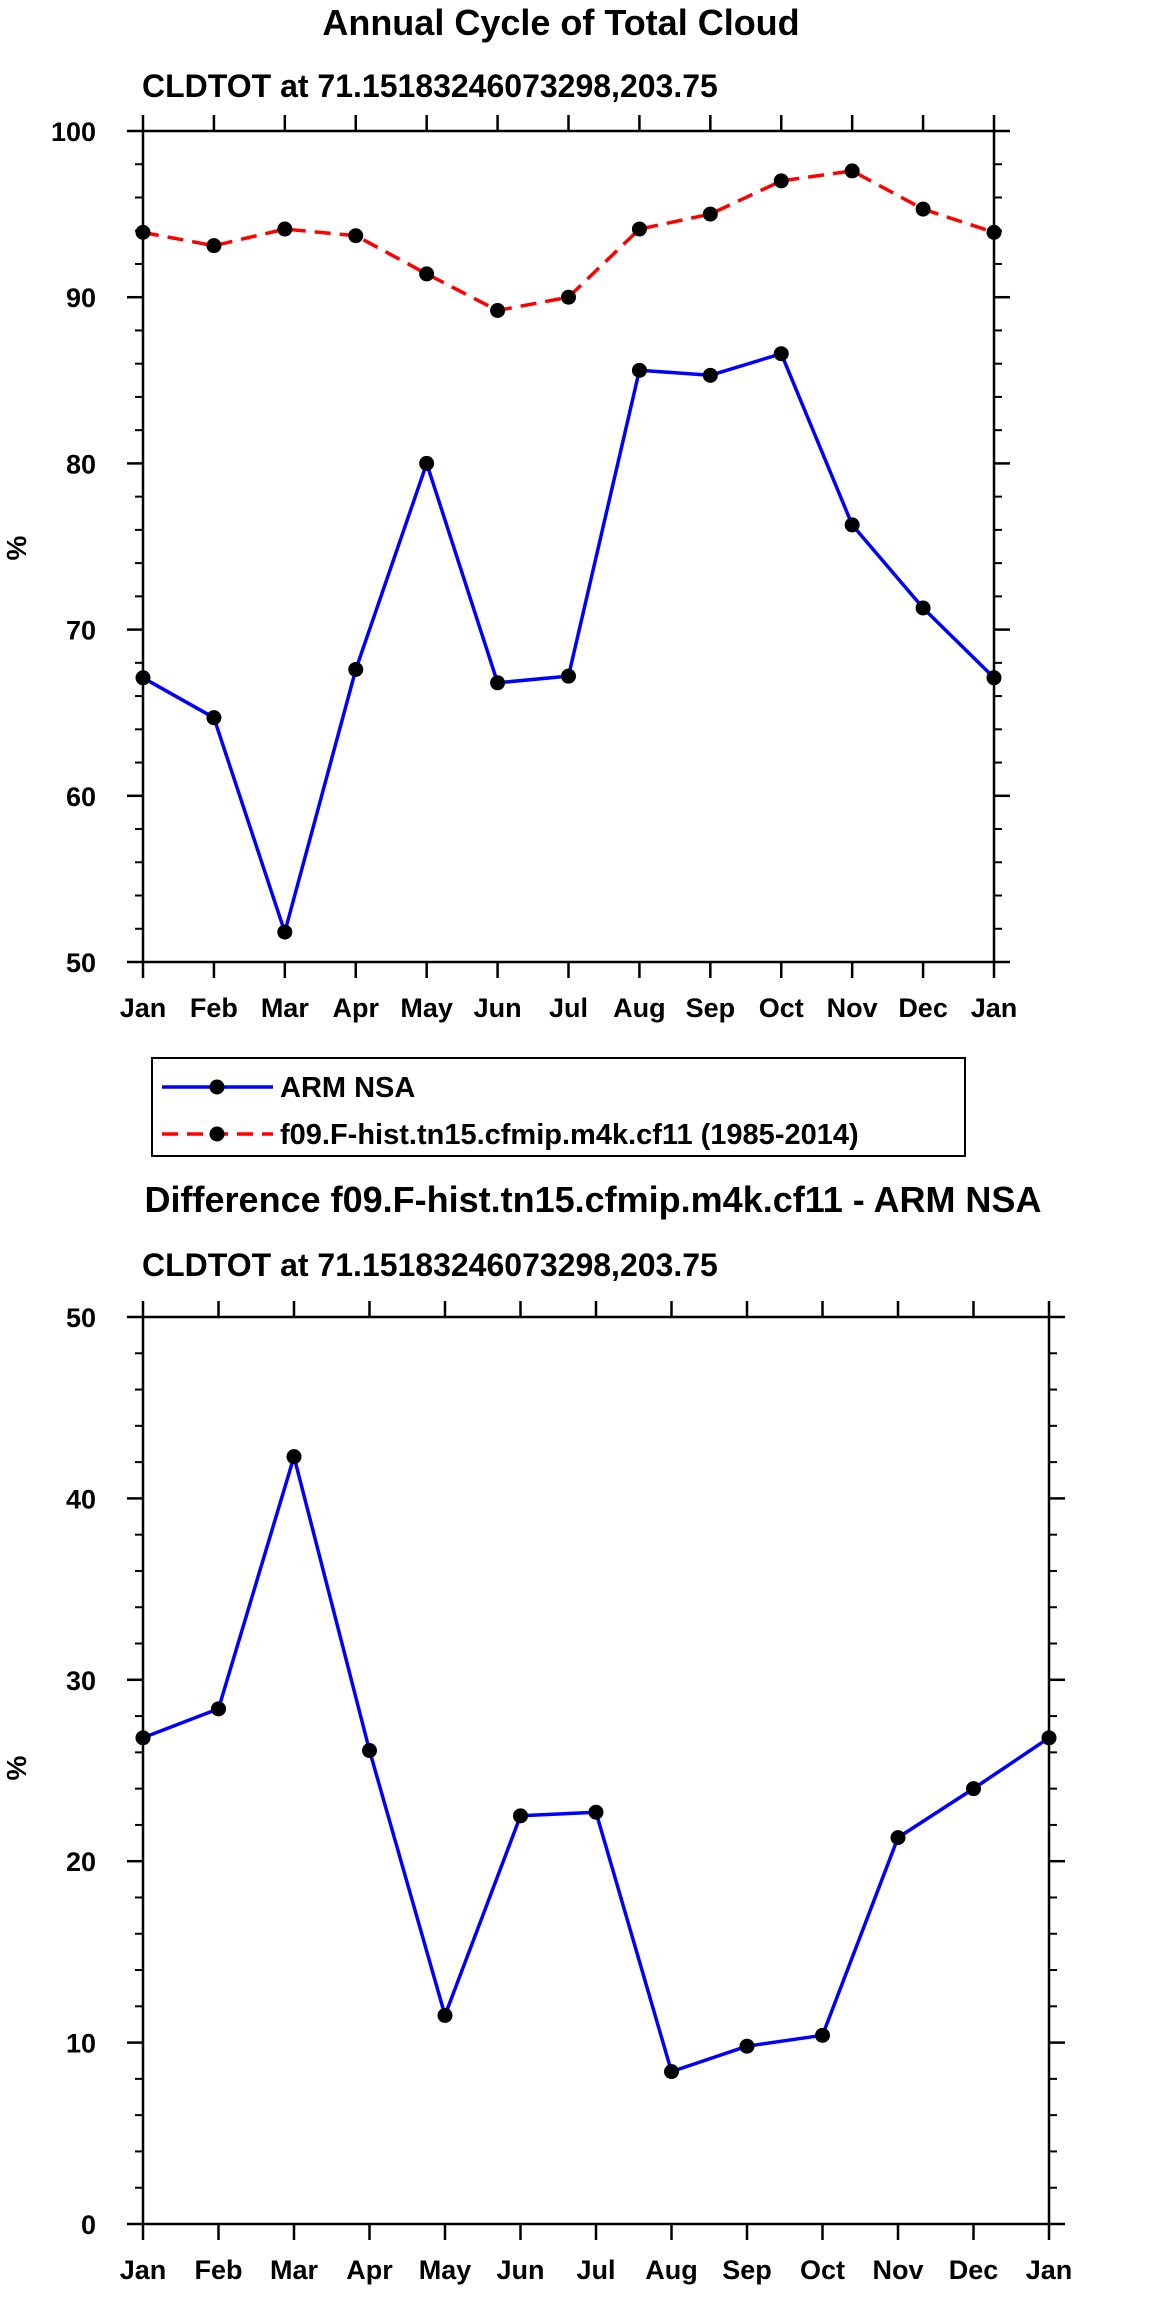 The image size is (1167, 2302). I want to click on chart1-x-tick-label: Nov, so click(852, 1008).